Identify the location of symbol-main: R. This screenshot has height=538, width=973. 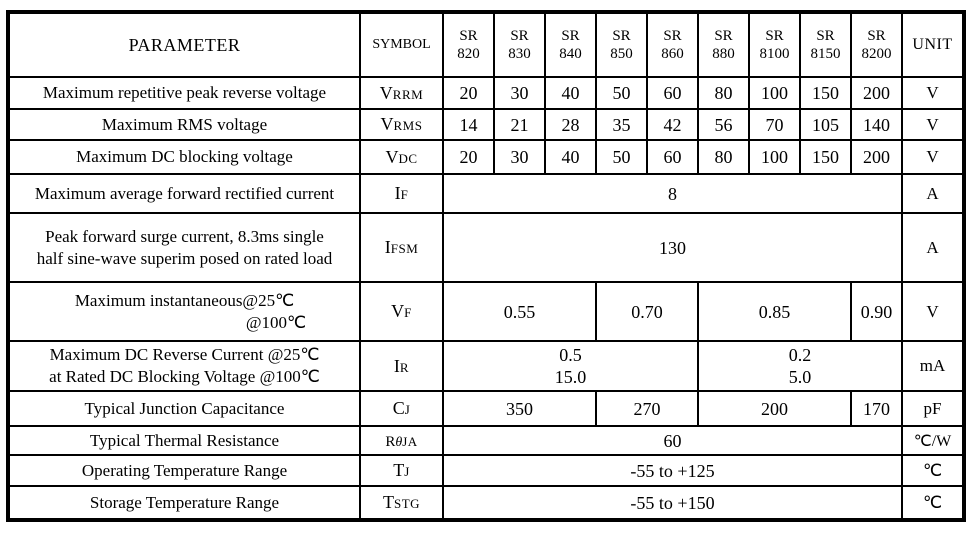
(390, 442).